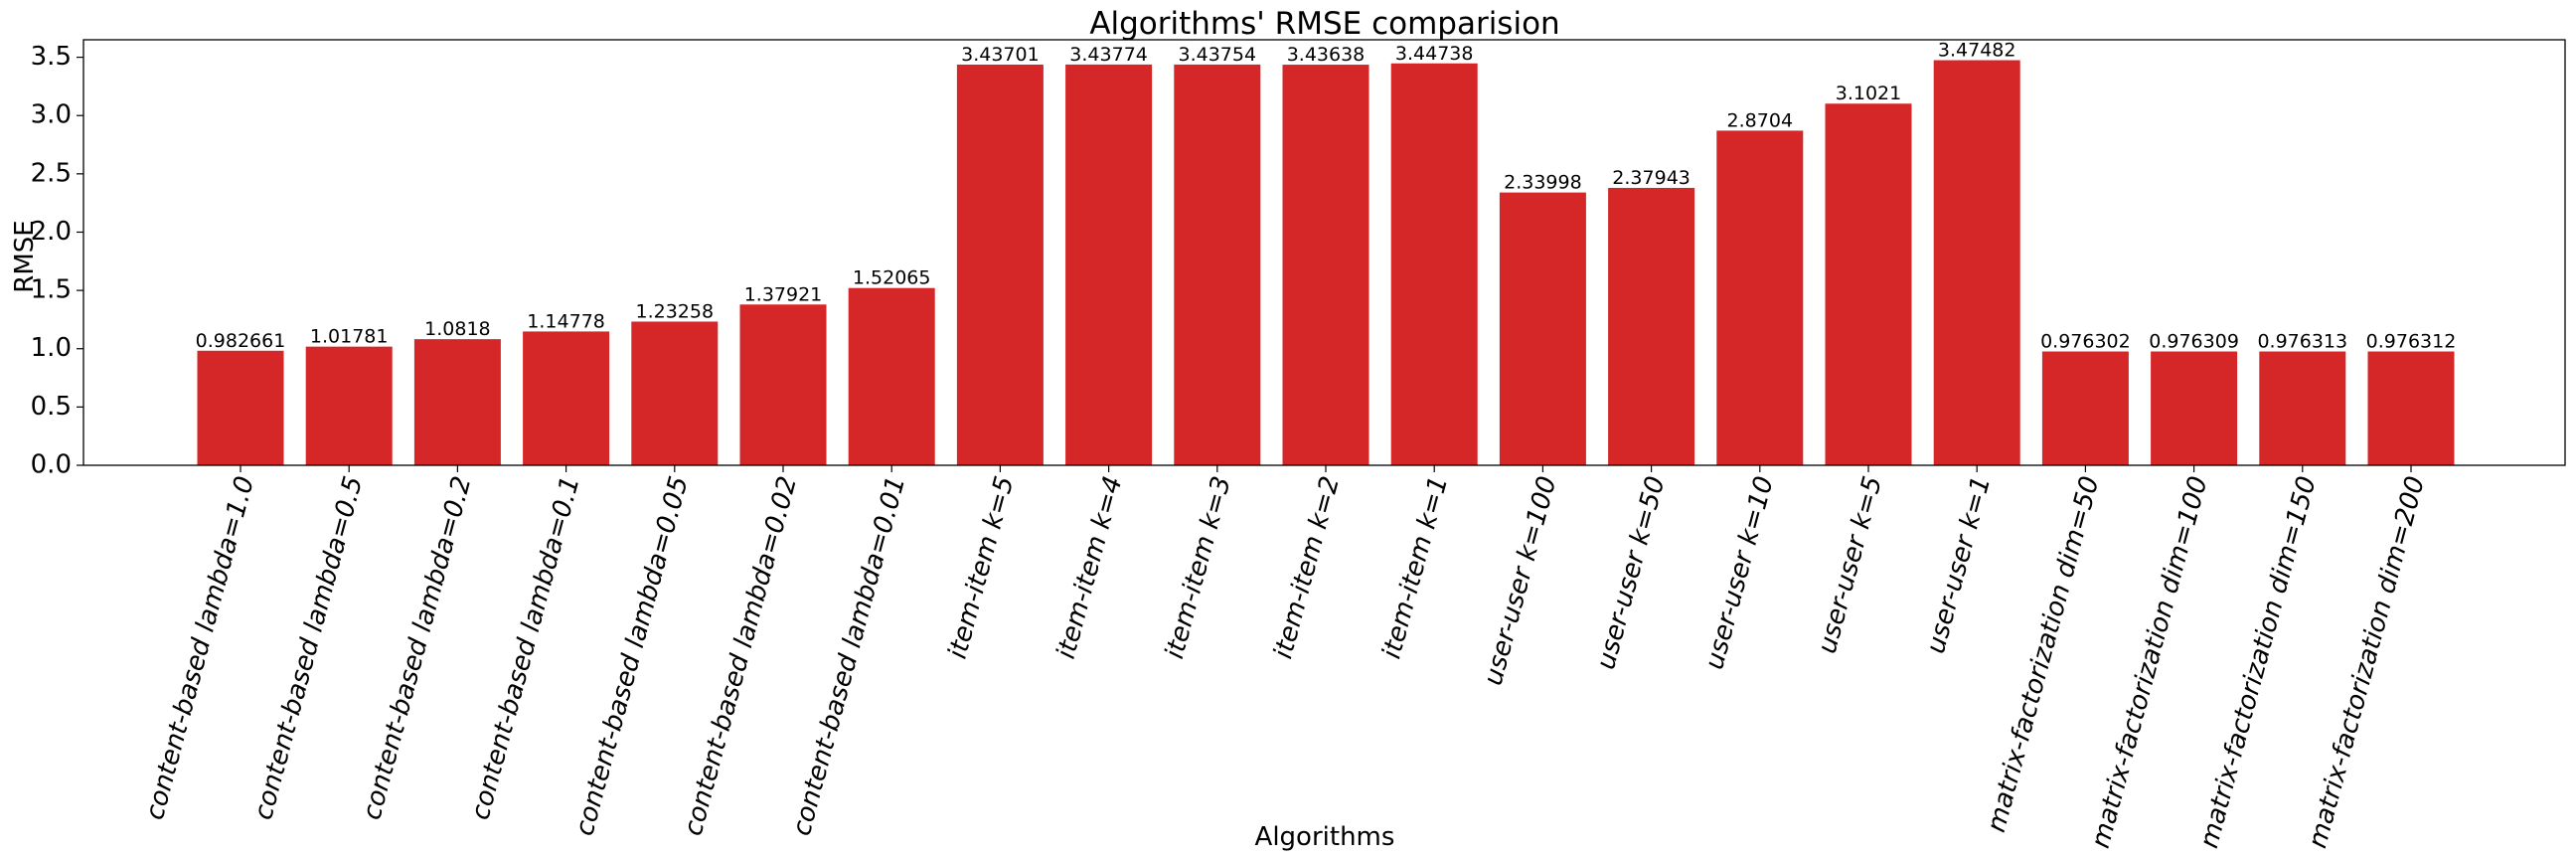 This screenshot has width=2576, height=859. What do you see at coordinates (1326, 55) in the screenshot?
I see `bar-value-label: 3.43638` at bounding box center [1326, 55].